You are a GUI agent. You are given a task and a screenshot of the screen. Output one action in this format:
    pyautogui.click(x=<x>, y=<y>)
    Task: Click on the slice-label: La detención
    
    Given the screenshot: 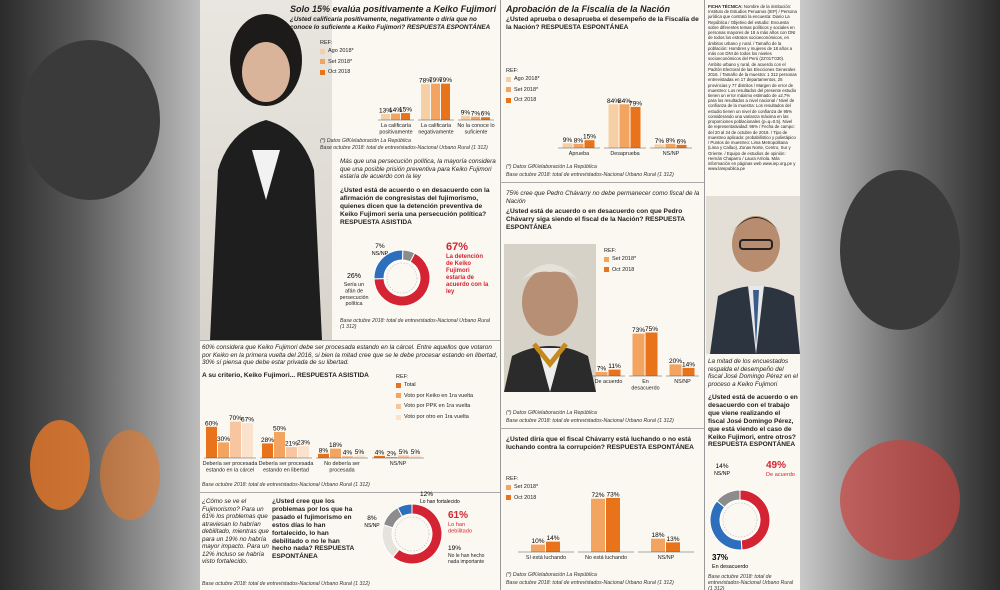 What is the action you would take?
    pyautogui.click(x=464, y=257)
    